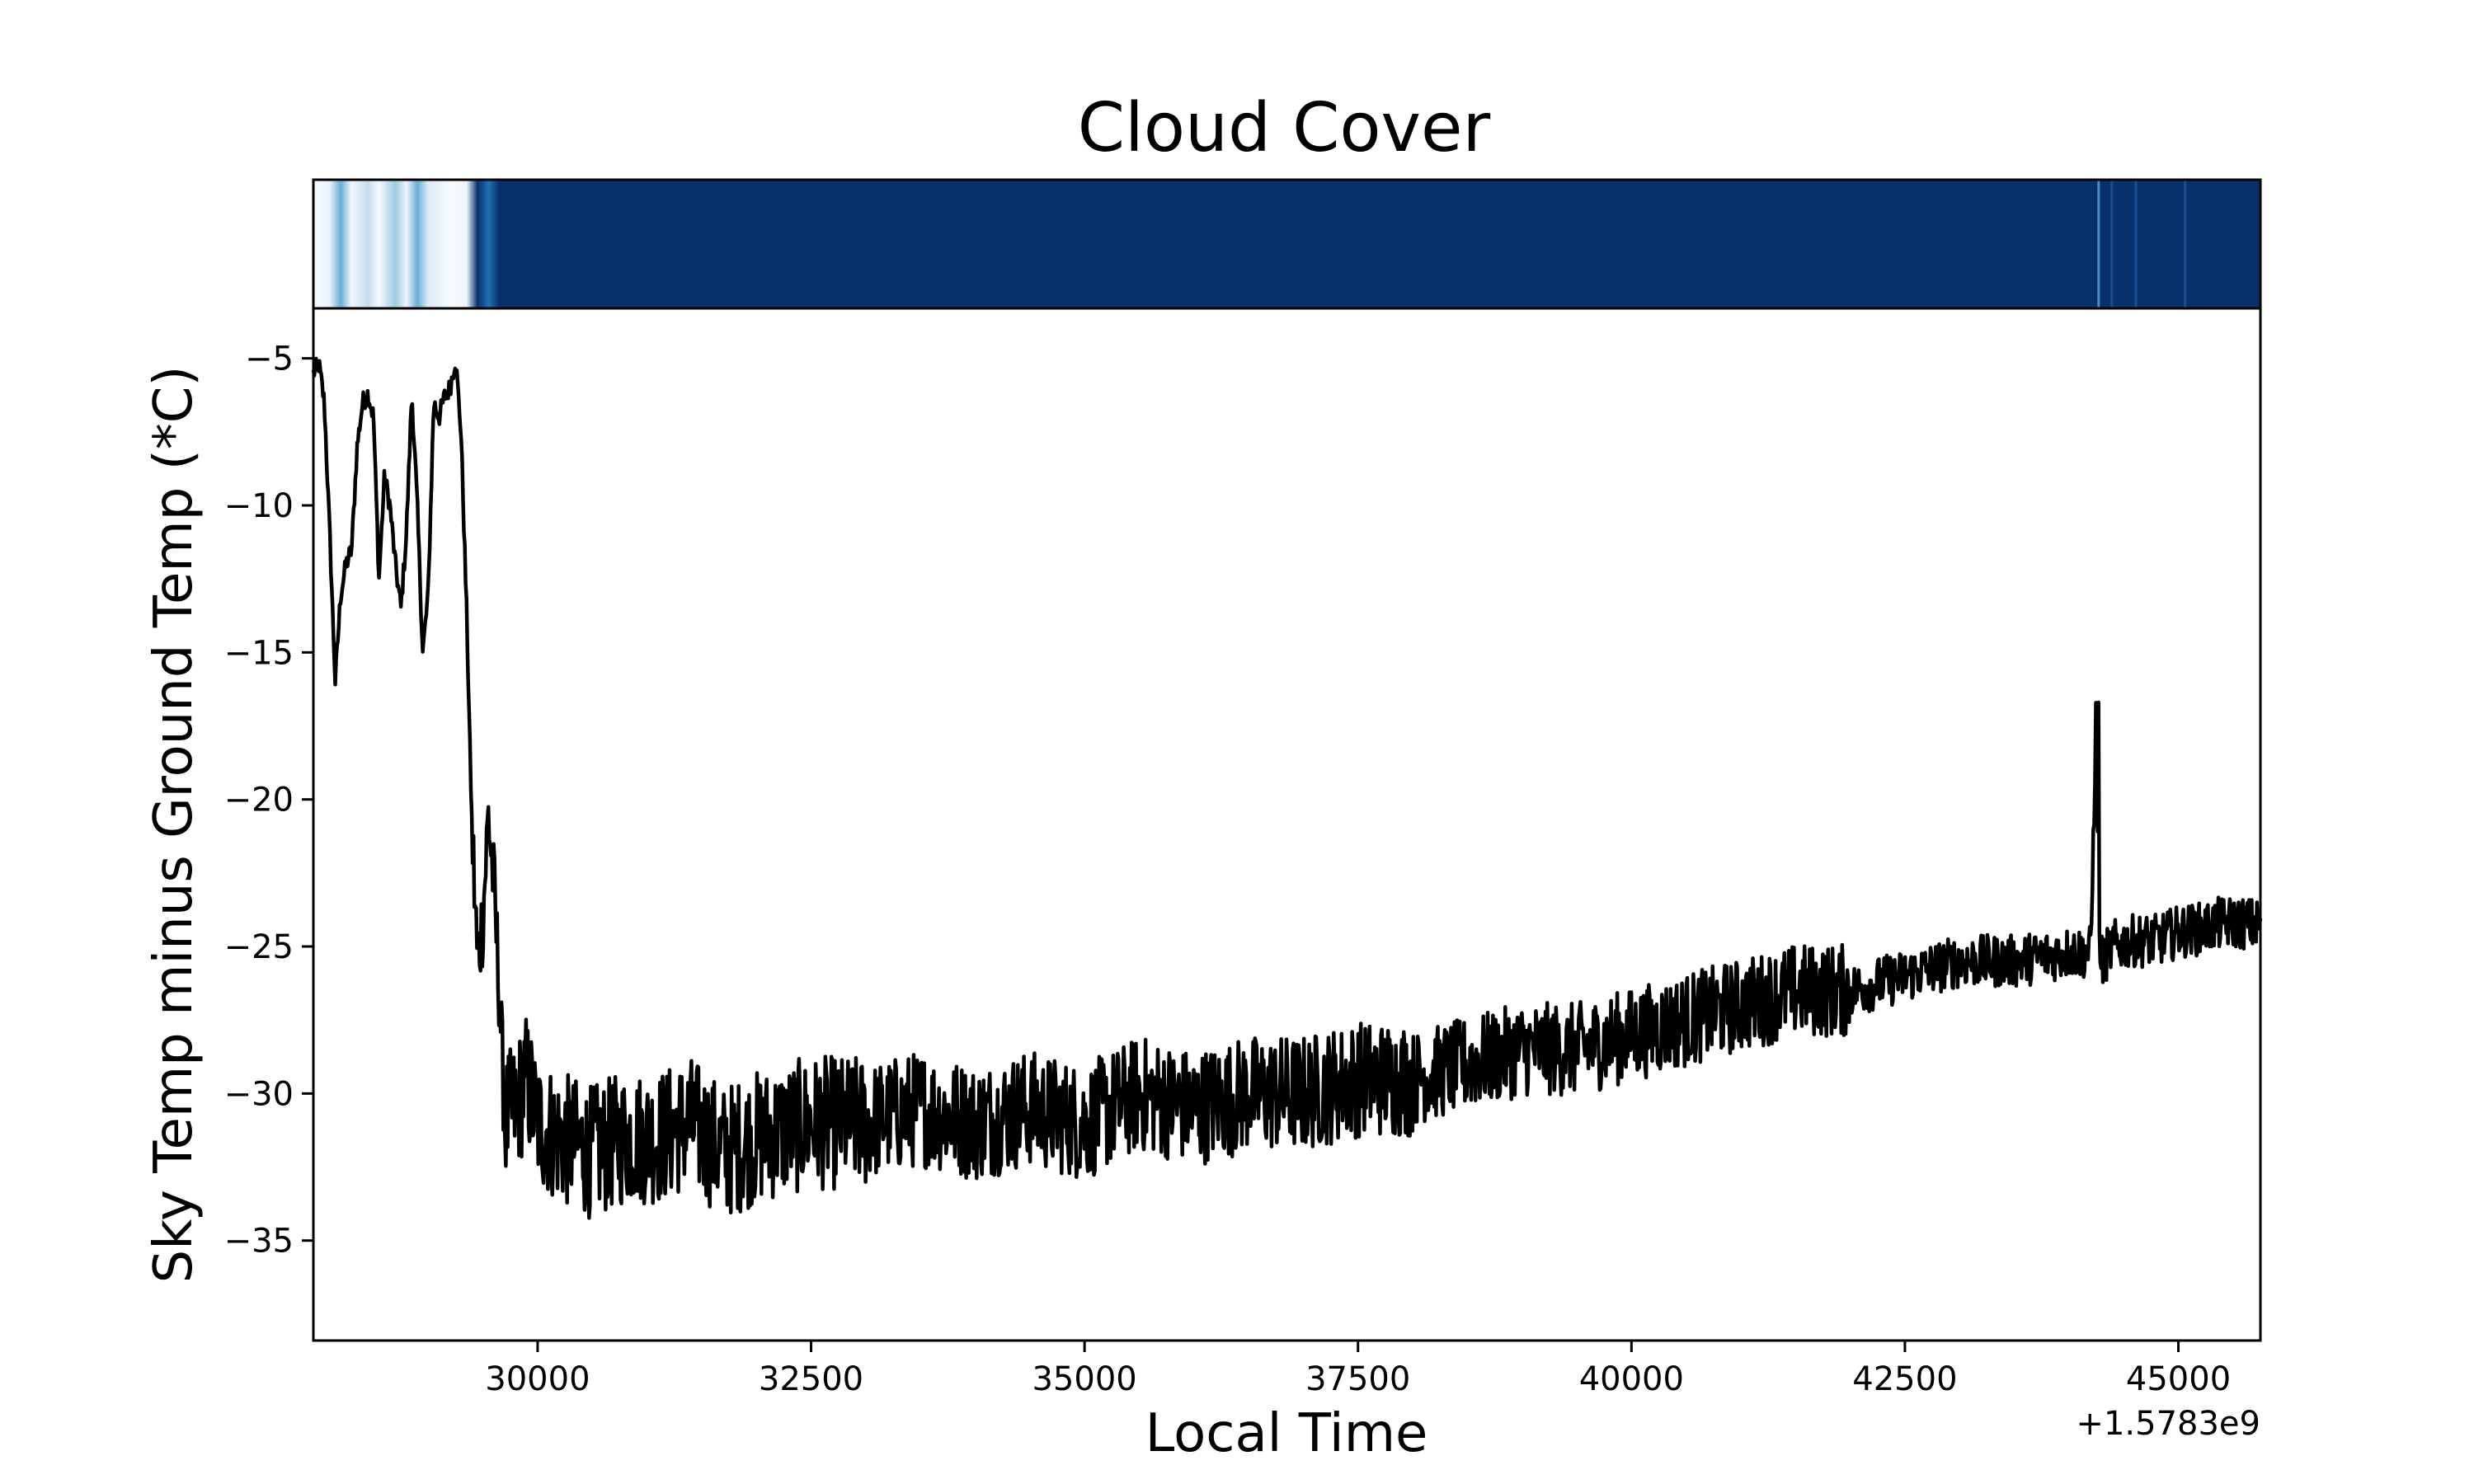 This screenshot has height=1484, width=2474. I want to click on x-tick-label: 45000, so click(2178, 1379).